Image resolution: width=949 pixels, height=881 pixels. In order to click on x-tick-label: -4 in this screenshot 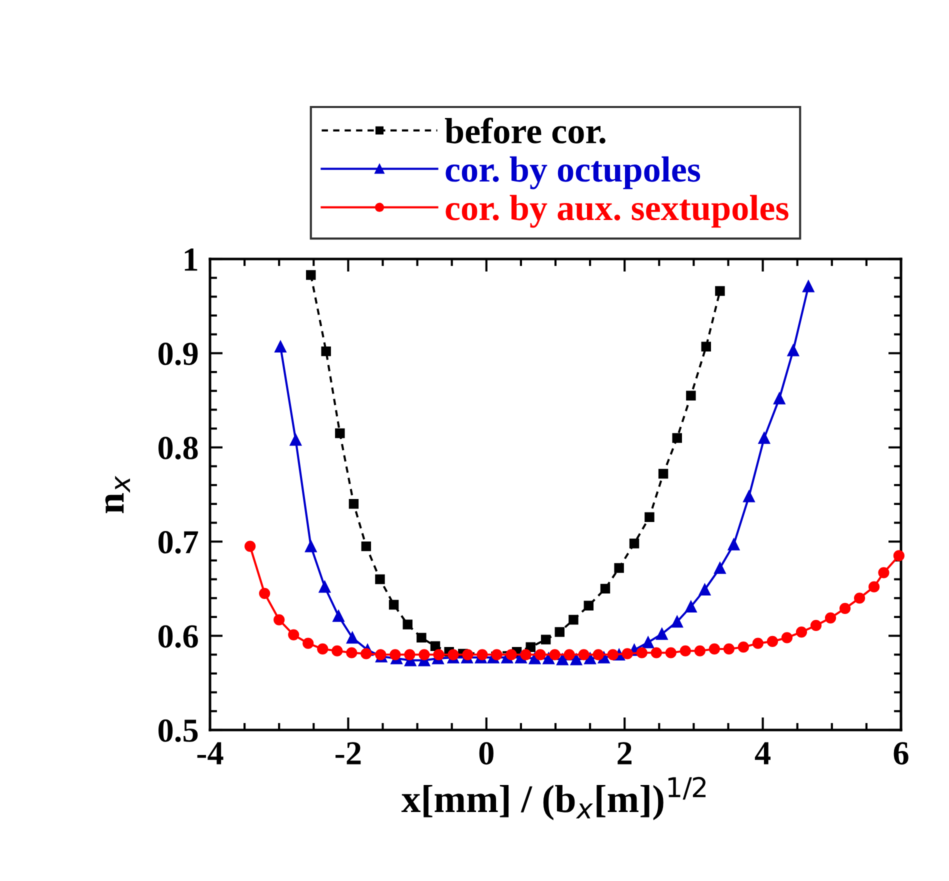, I will do `click(210, 753)`.